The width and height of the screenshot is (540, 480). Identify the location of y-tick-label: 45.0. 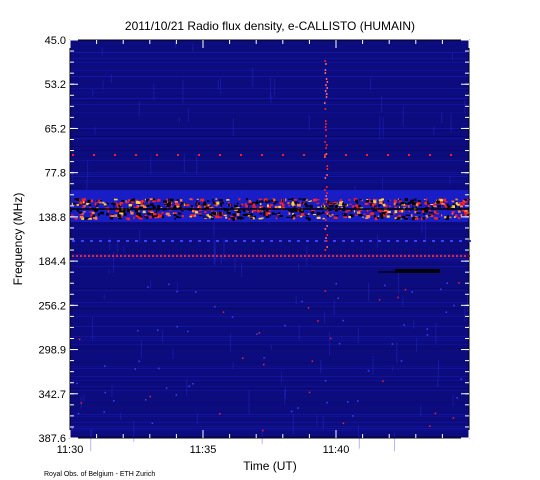
(55, 41).